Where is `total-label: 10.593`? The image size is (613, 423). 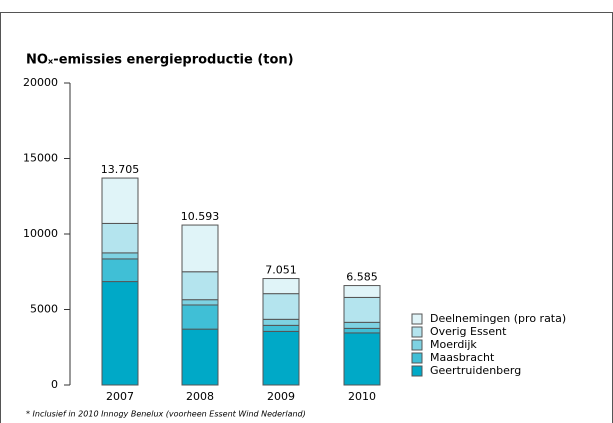 total-label: 10.593 is located at coordinates (200, 216).